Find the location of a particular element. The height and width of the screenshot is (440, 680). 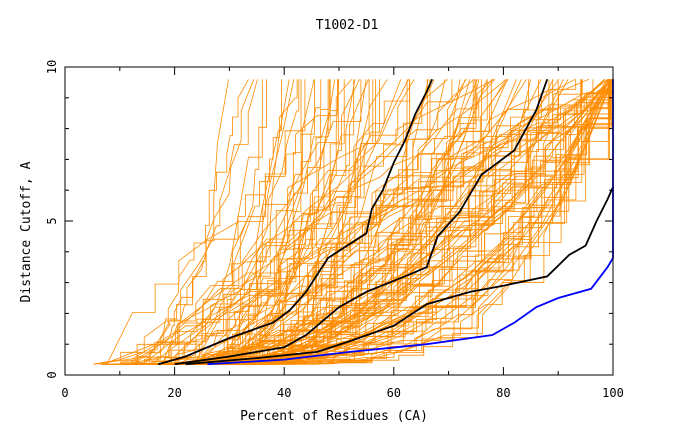

x-tick-label: 40 is located at coordinates (284, 393).